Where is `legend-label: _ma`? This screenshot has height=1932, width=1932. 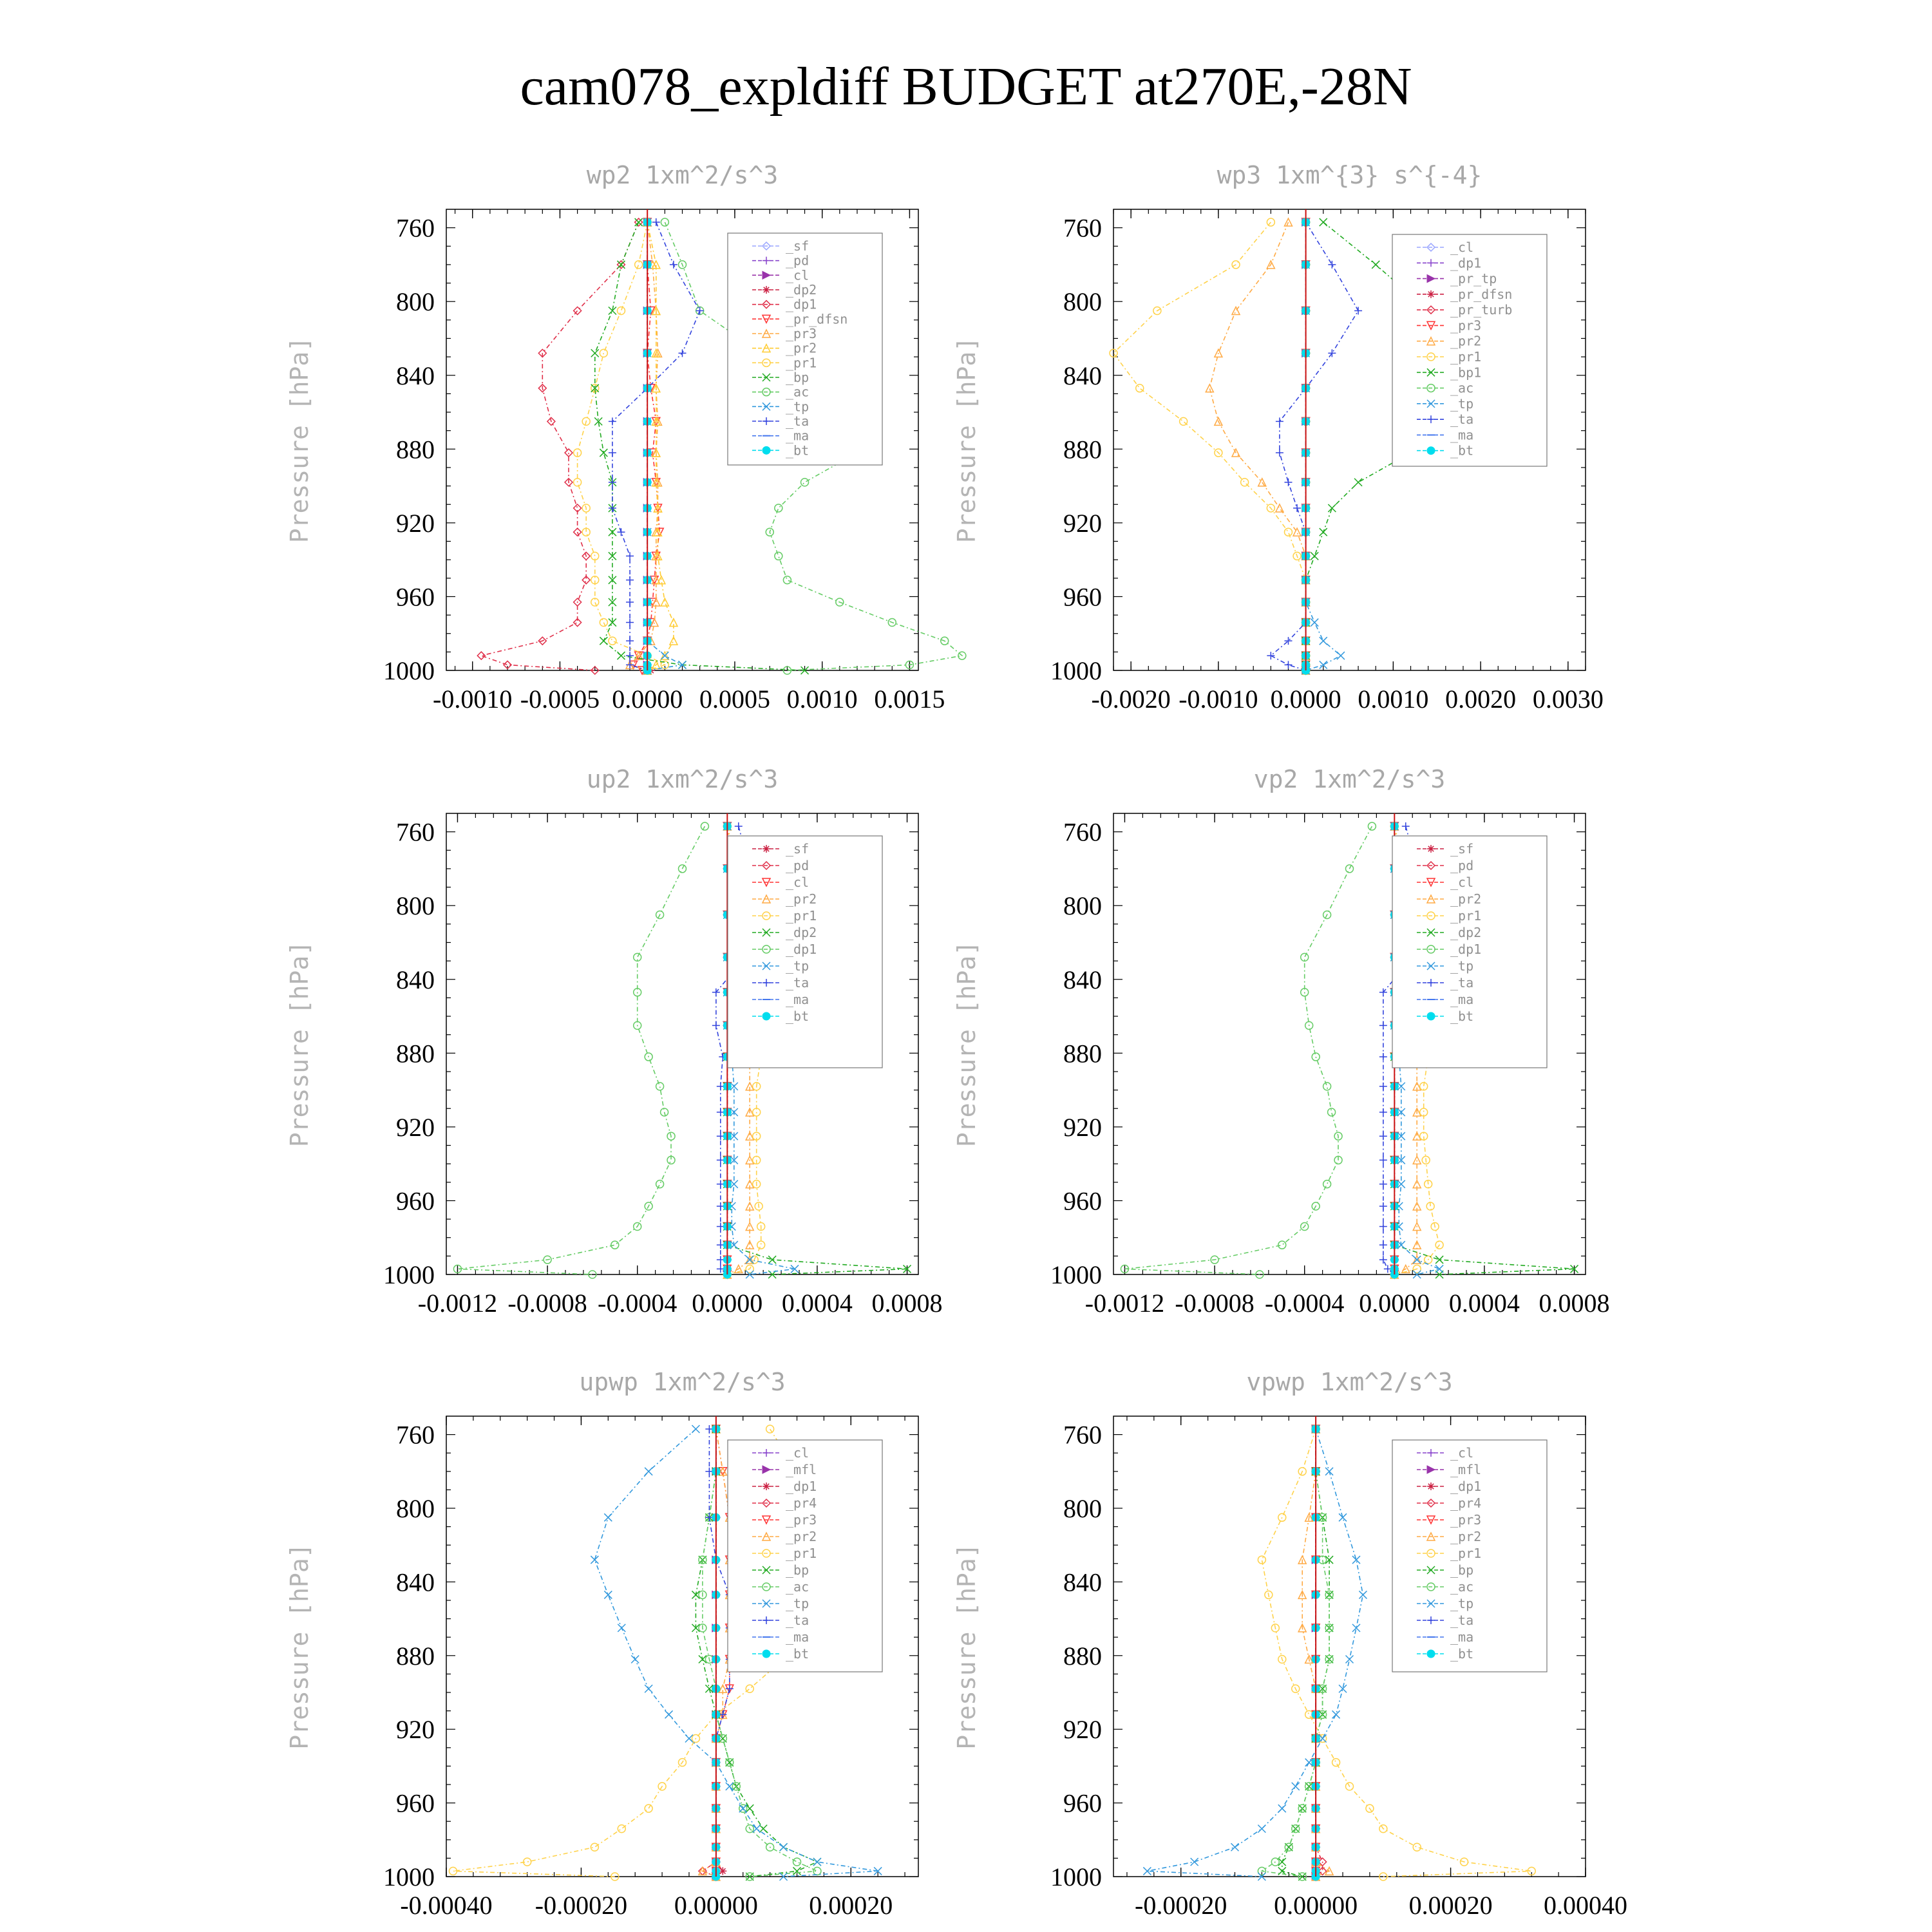
legend-label: _ma is located at coordinates (1461, 1637).